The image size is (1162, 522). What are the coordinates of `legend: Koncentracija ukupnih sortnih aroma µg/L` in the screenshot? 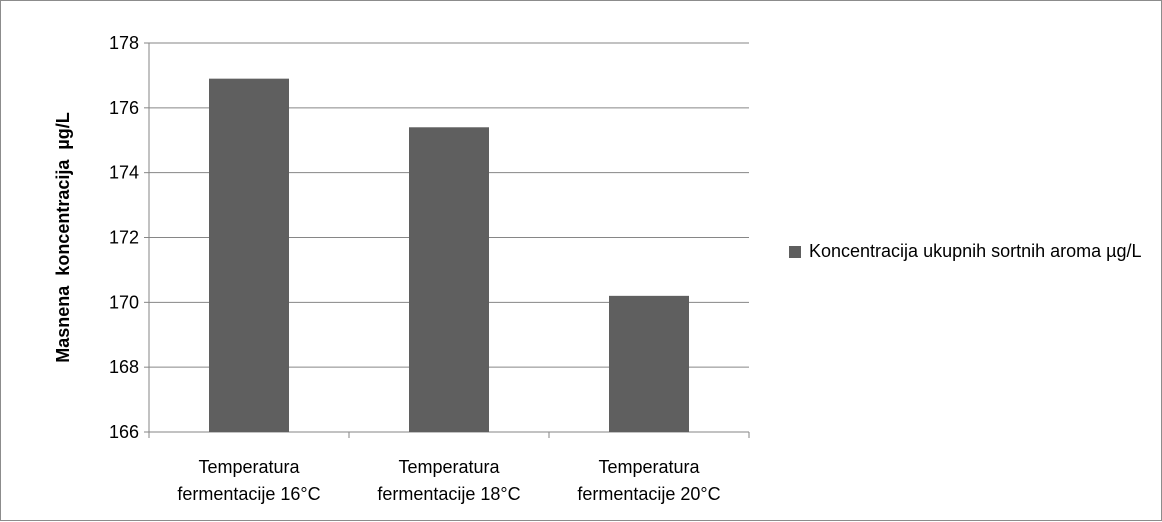 It's located at (969, 251).